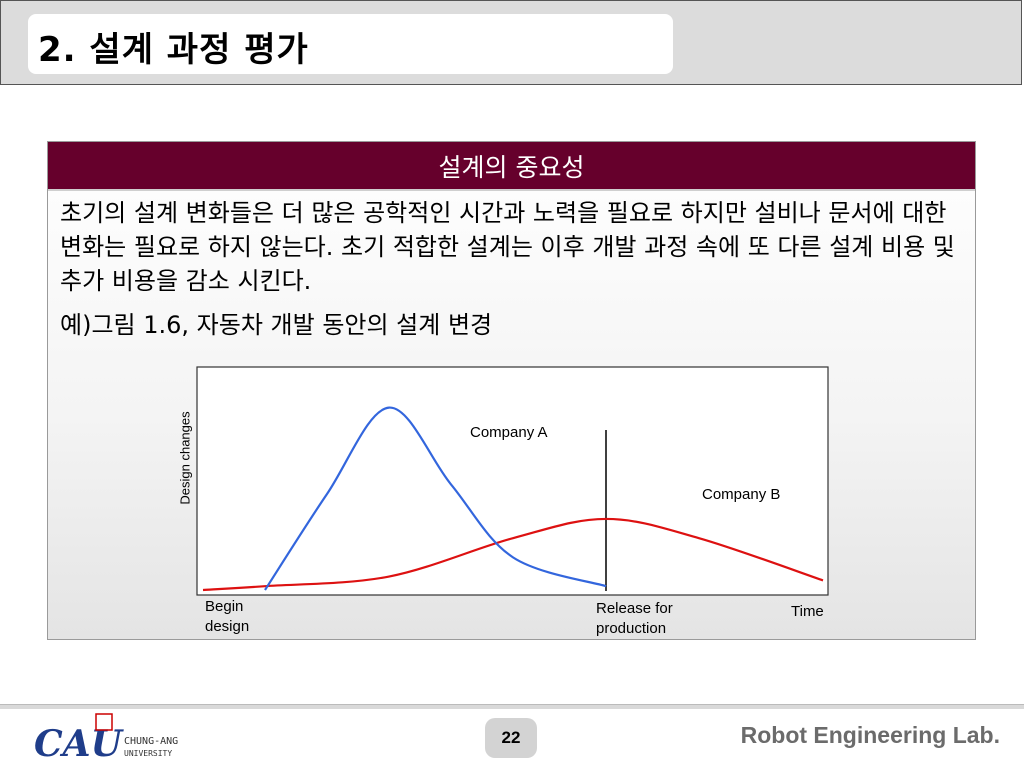 The image size is (1024, 768). Describe the element at coordinates (173, 50) in the screenshot. I see `slide-title: 2. 설계 과정 평가` at that location.